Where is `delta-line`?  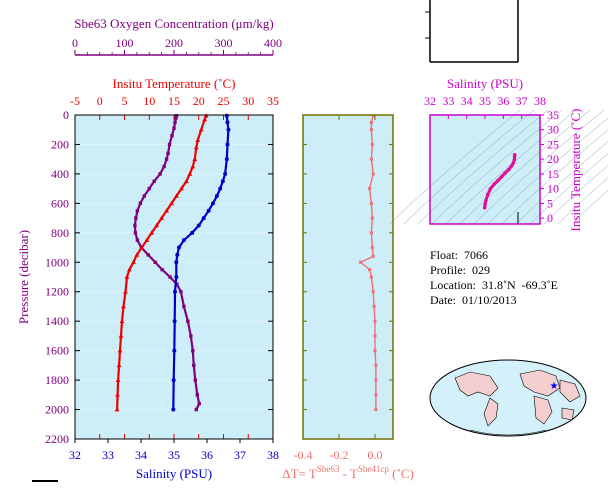
delta-line is located at coordinates (368, 262).